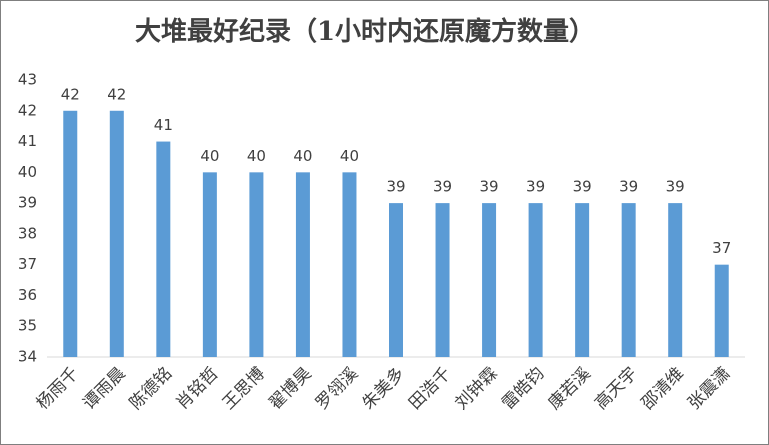 Image resolution: width=769 pixels, height=445 pixels. I want to click on chart-title: 大堆最好纪录（1小时内还原魔方数量）, so click(365, 31).